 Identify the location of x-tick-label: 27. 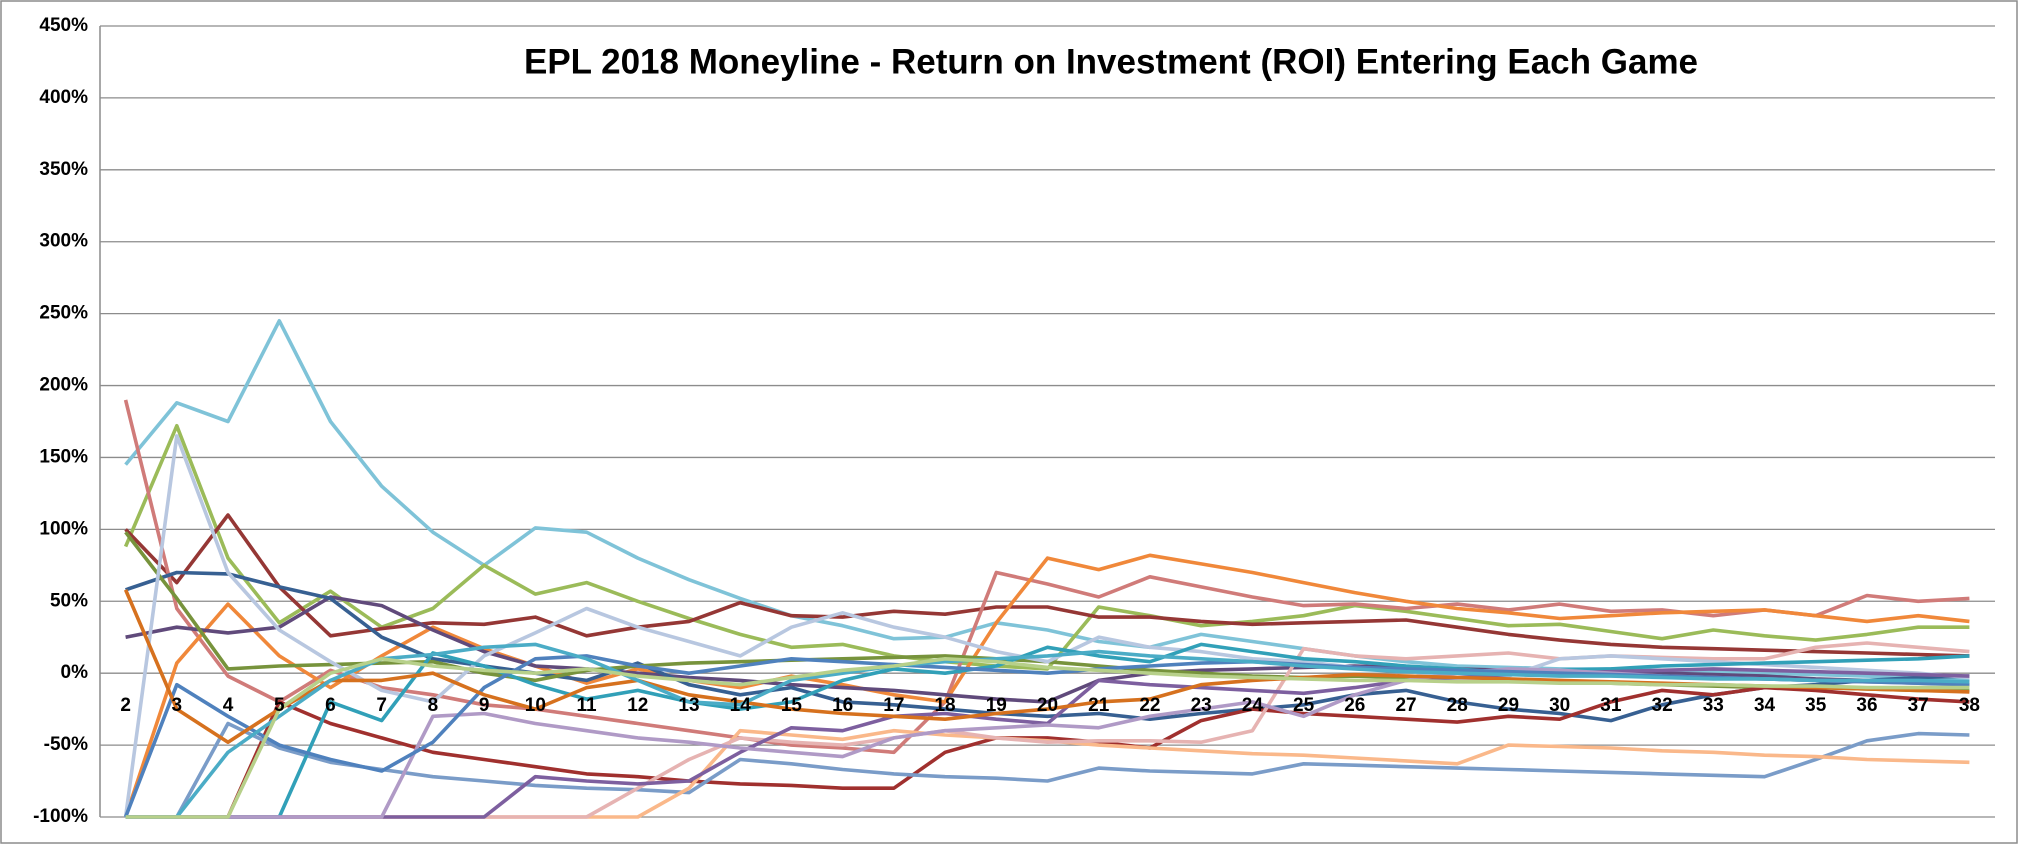
(1405, 705).